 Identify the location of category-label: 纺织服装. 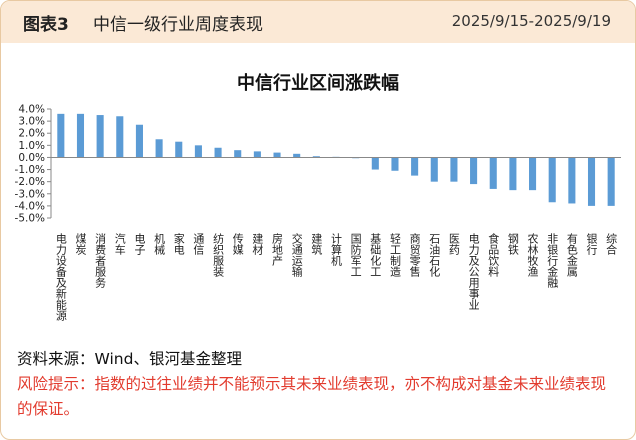
(218, 255).